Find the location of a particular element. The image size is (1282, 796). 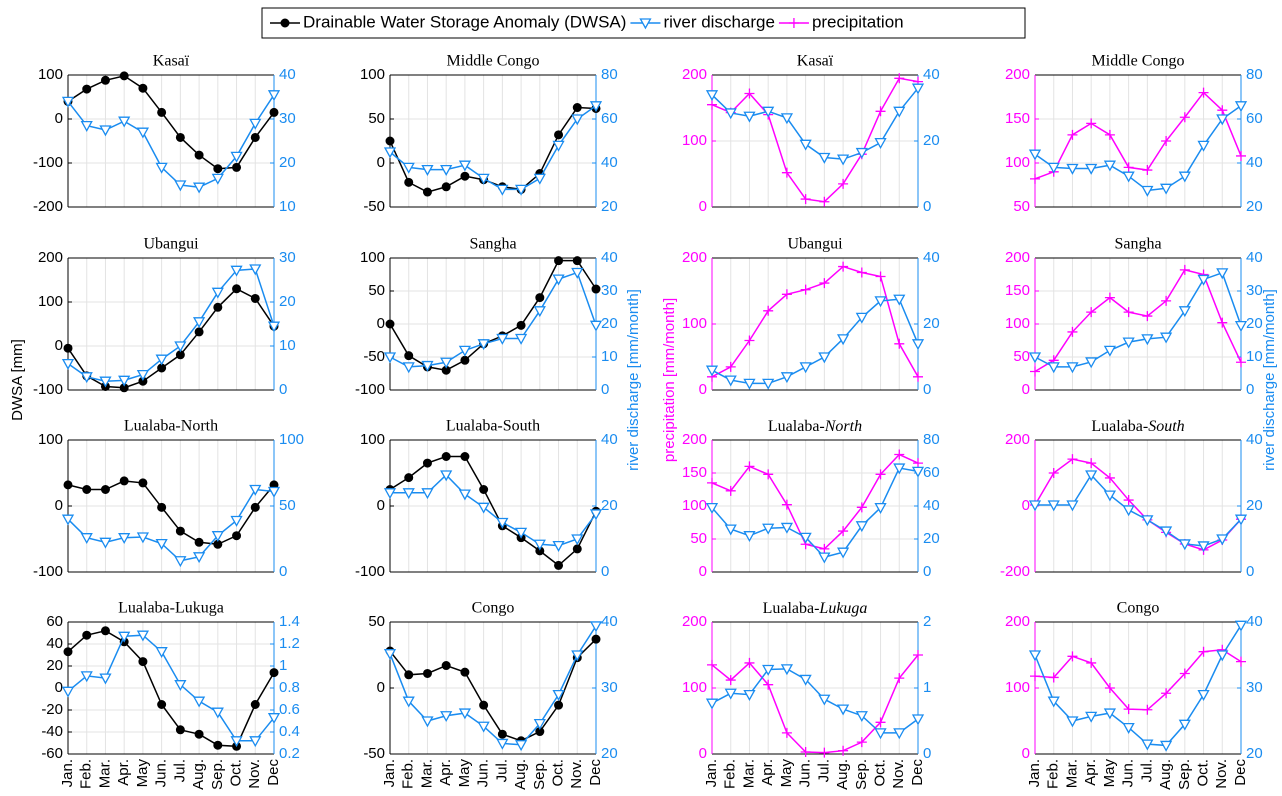

y2-tick-label: 40 is located at coordinates (1254, 162).